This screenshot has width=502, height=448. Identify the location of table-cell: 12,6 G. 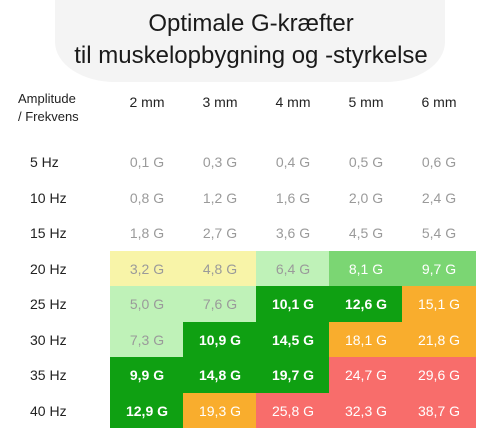
(366, 304).